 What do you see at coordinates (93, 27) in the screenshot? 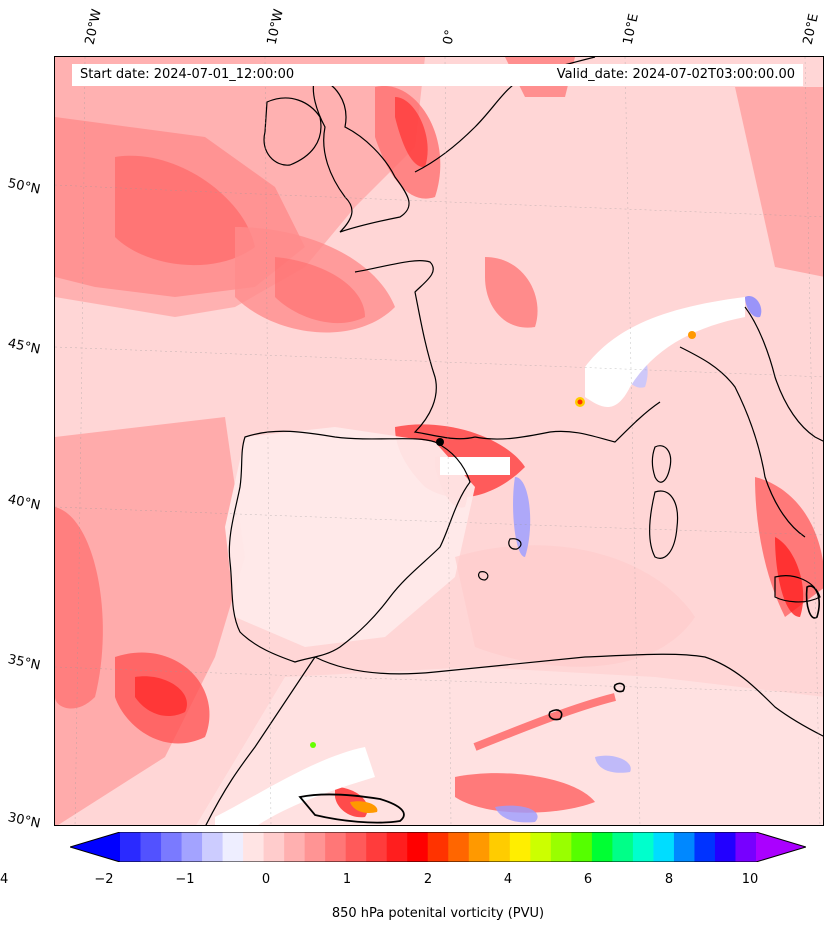
I see `longitude-label-20w: 20°W` at bounding box center [93, 27].